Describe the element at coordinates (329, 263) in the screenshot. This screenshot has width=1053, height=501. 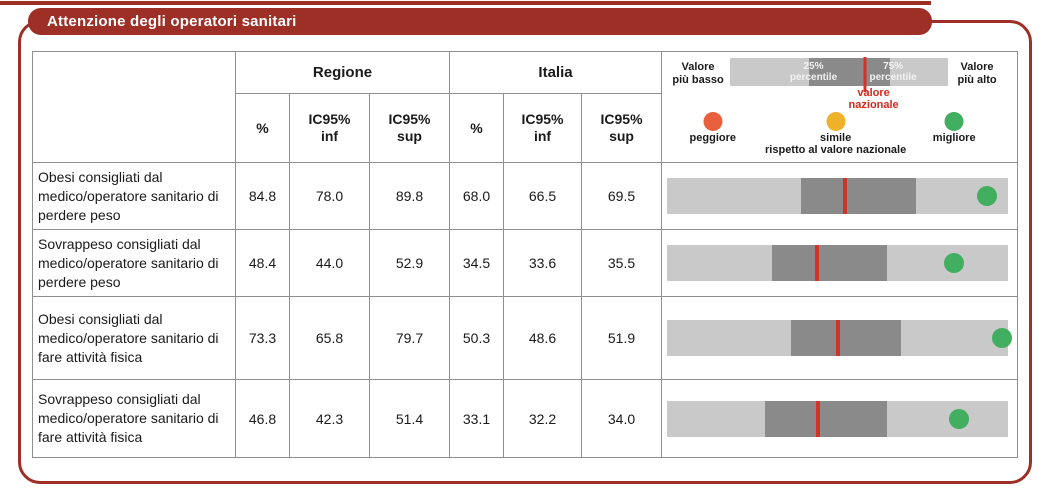
I see `value-cell: 44.0` at that location.